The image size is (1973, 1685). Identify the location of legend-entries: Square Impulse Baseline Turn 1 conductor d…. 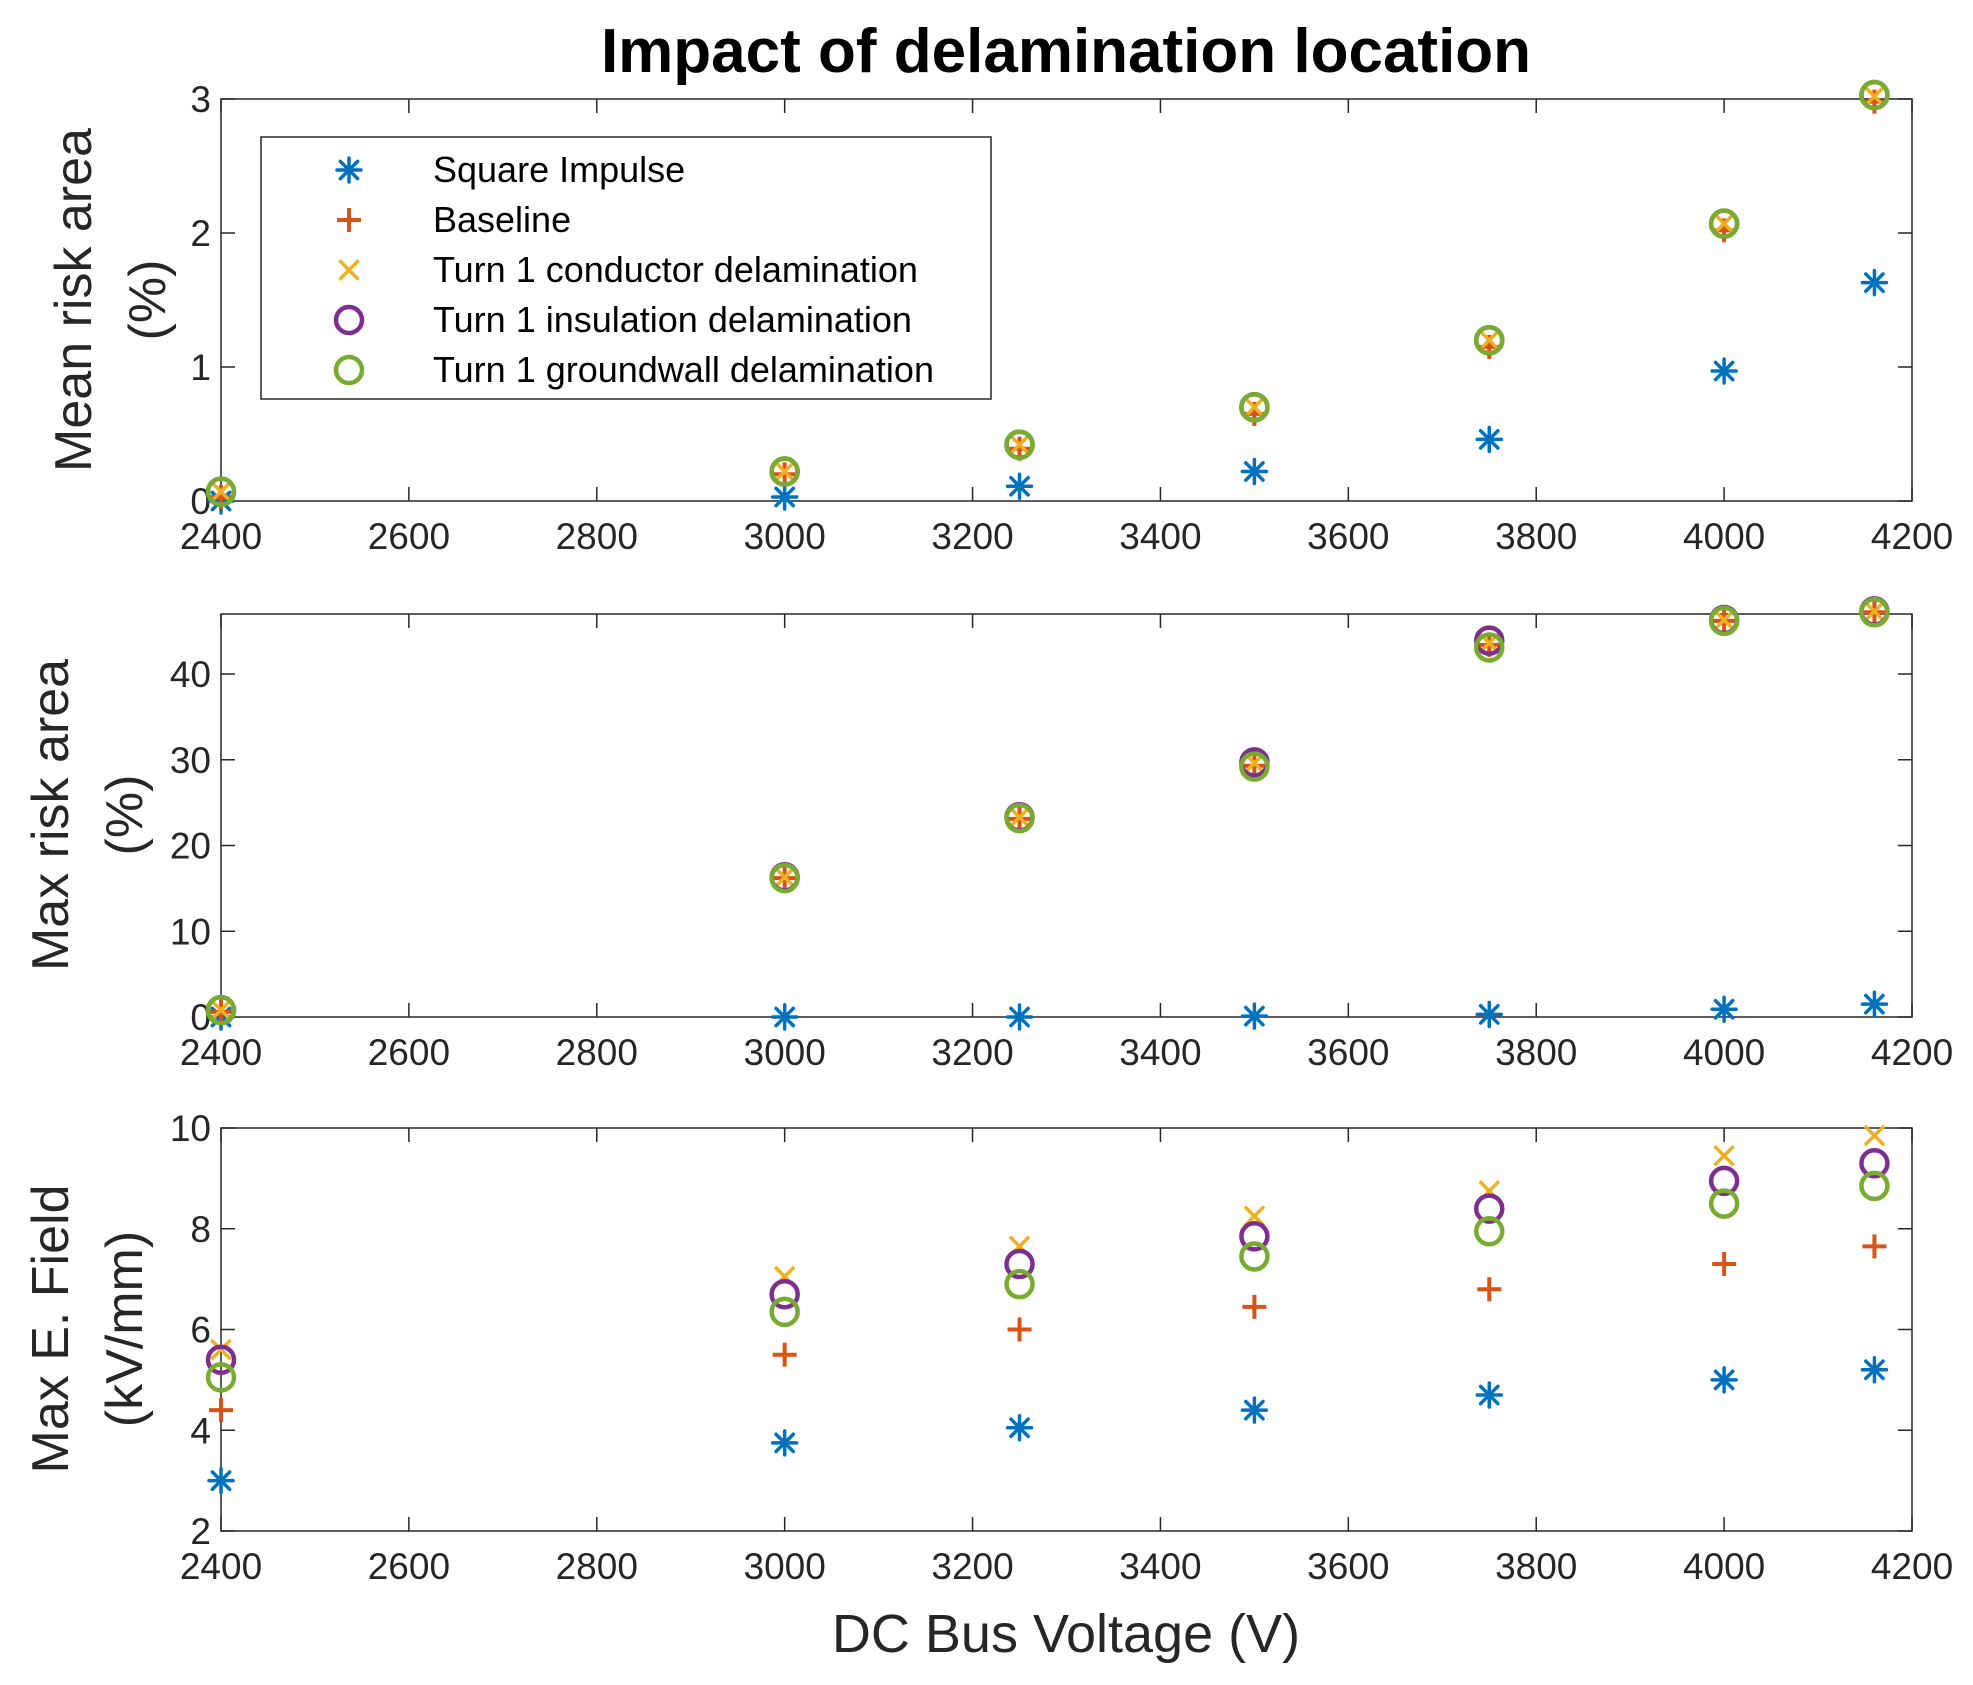
(633, 269).